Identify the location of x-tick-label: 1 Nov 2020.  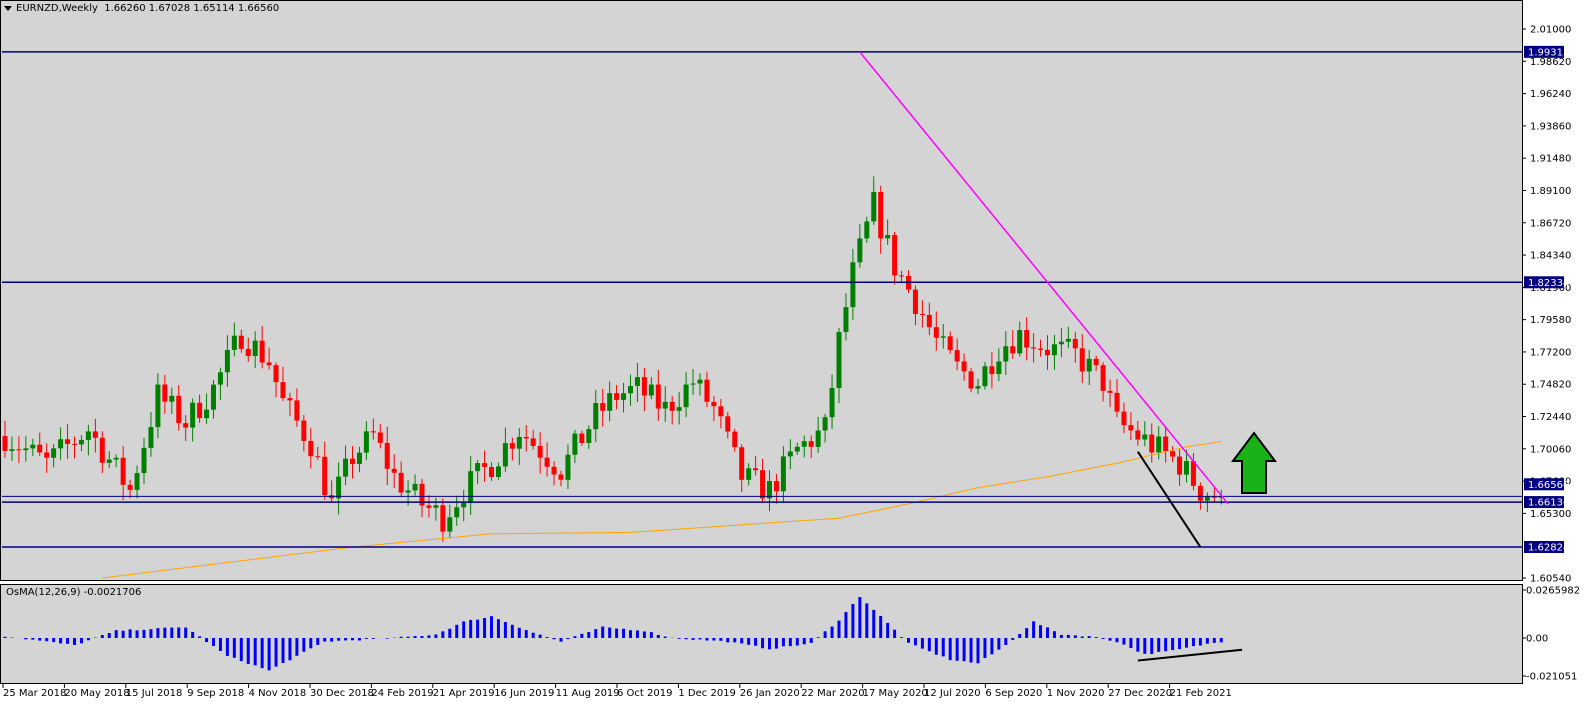
(1076, 693).